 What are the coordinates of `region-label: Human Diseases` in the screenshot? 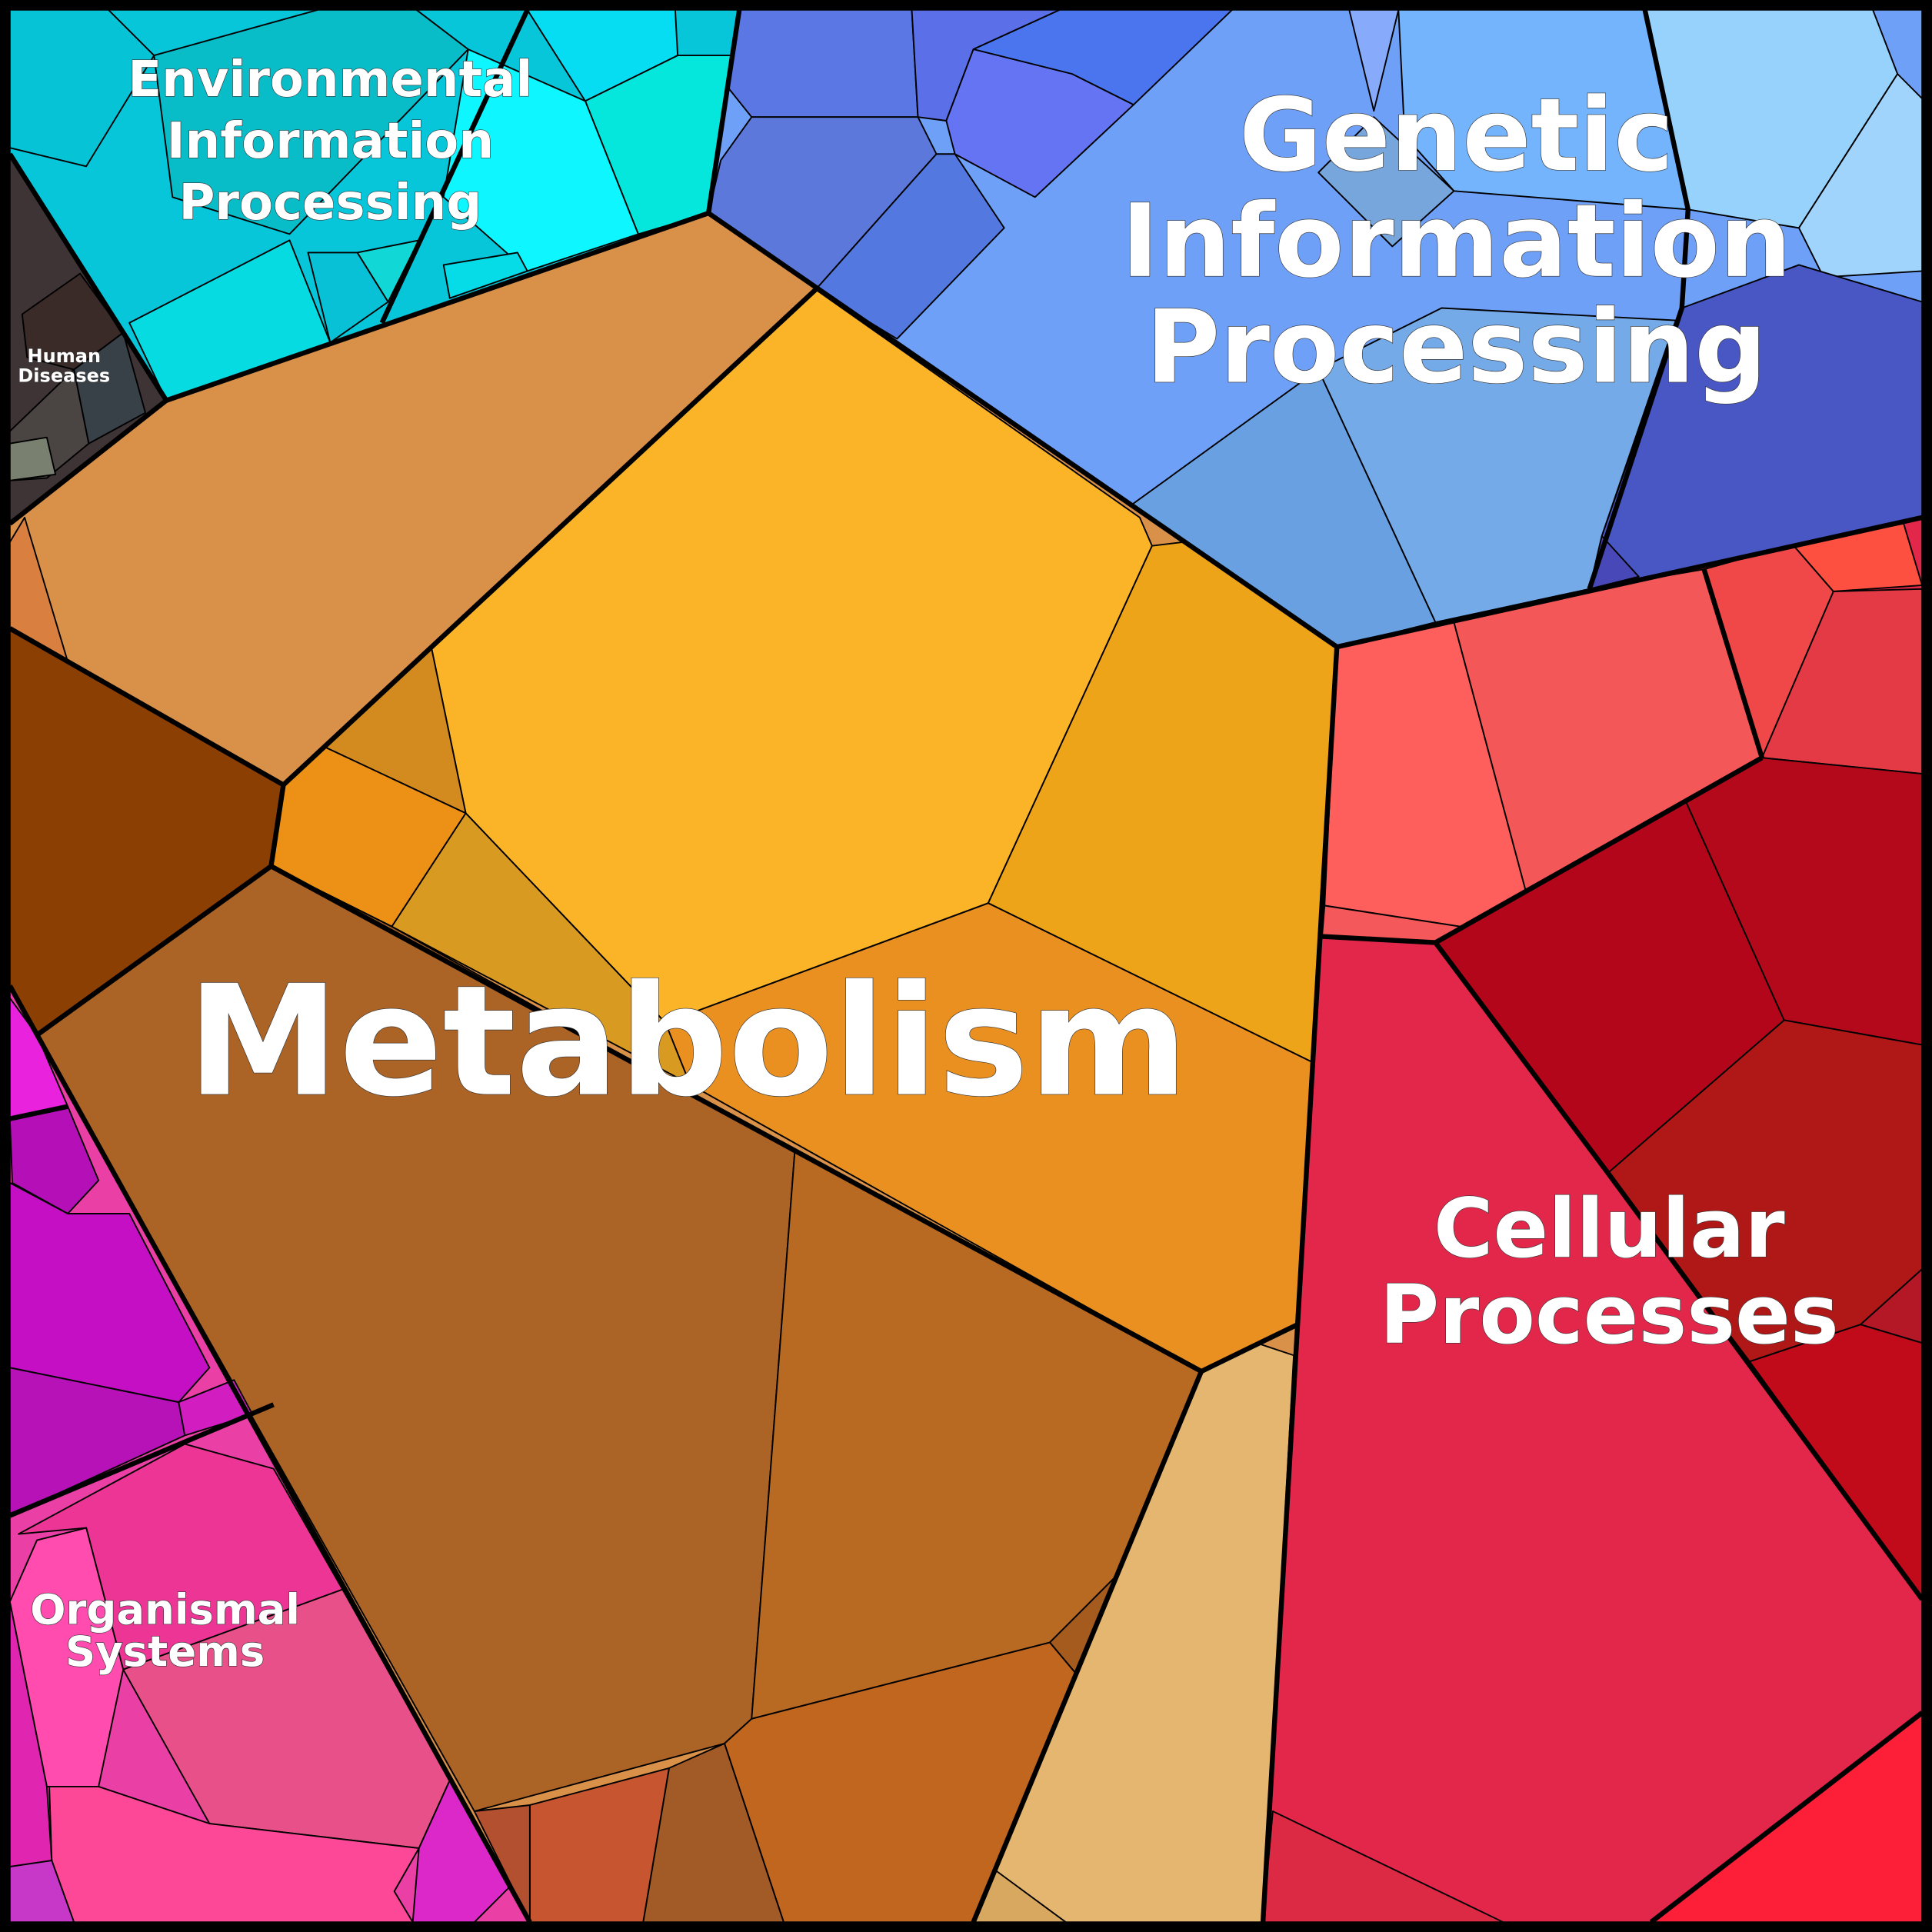 It's located at (64, 366).